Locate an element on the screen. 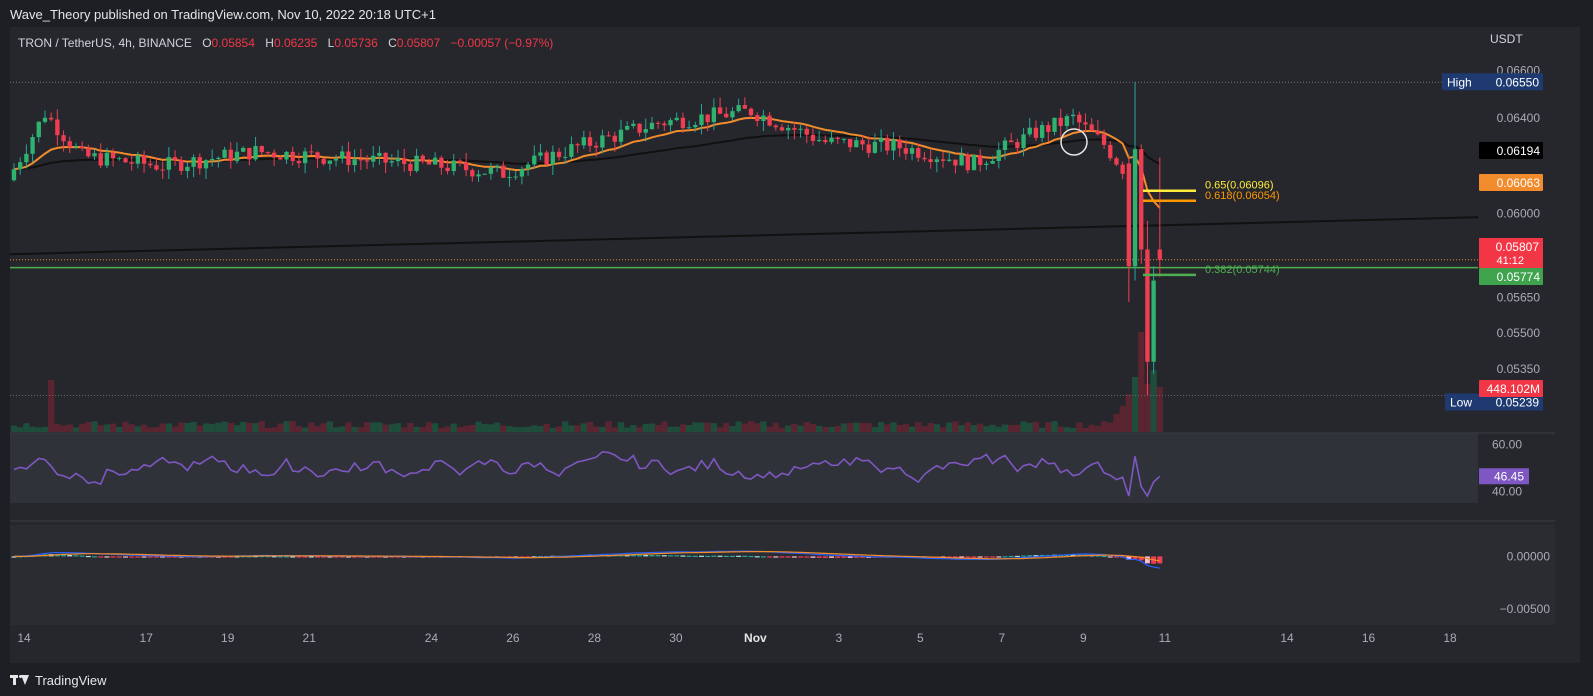 This screenshot has height=696, width=1593. high-label: H is located at coordinates (269, 43).